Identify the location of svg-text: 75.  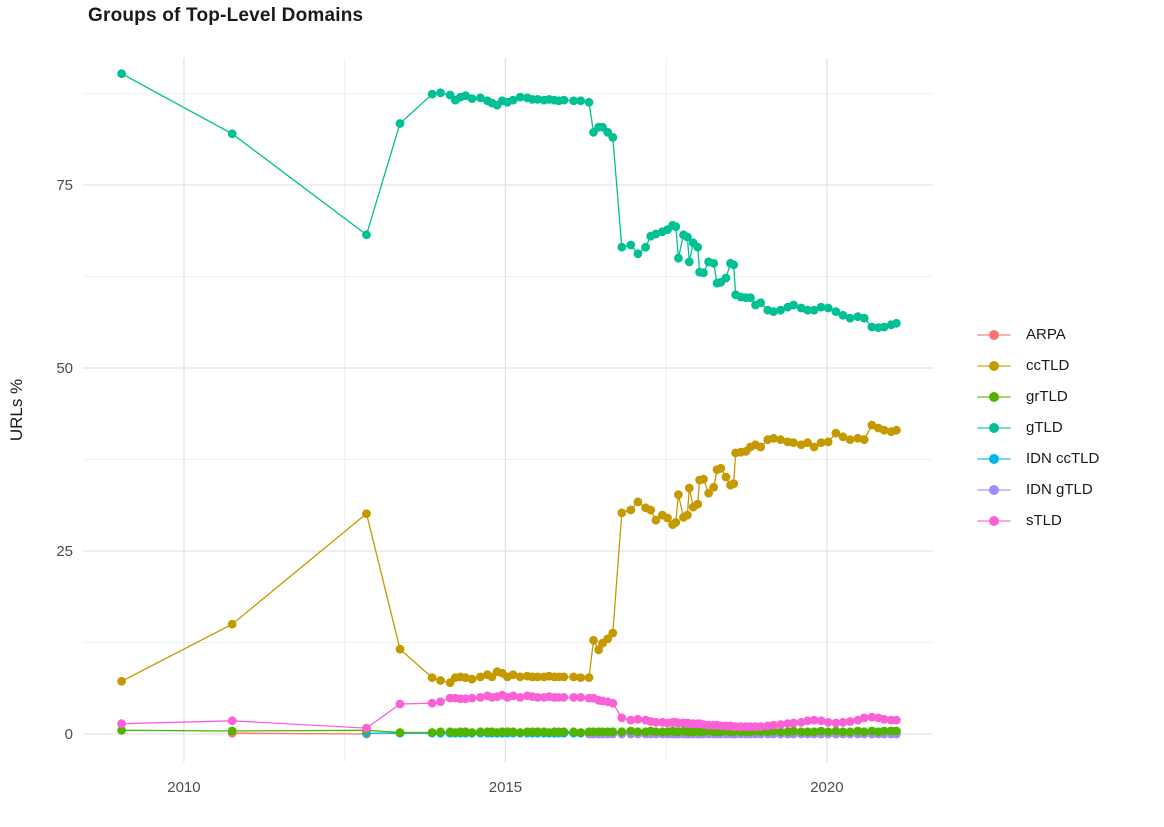
(64, 185).